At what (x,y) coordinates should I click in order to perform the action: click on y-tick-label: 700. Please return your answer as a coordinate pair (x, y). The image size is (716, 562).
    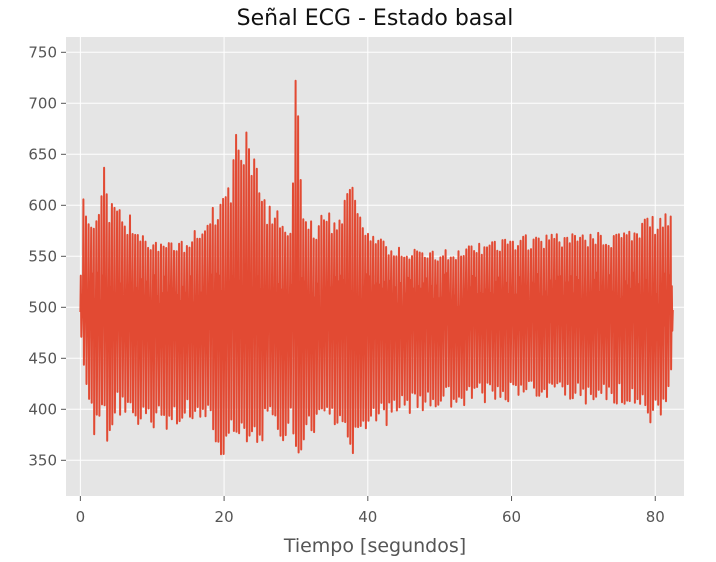
    Looking at the image, I should click on (42, 103).